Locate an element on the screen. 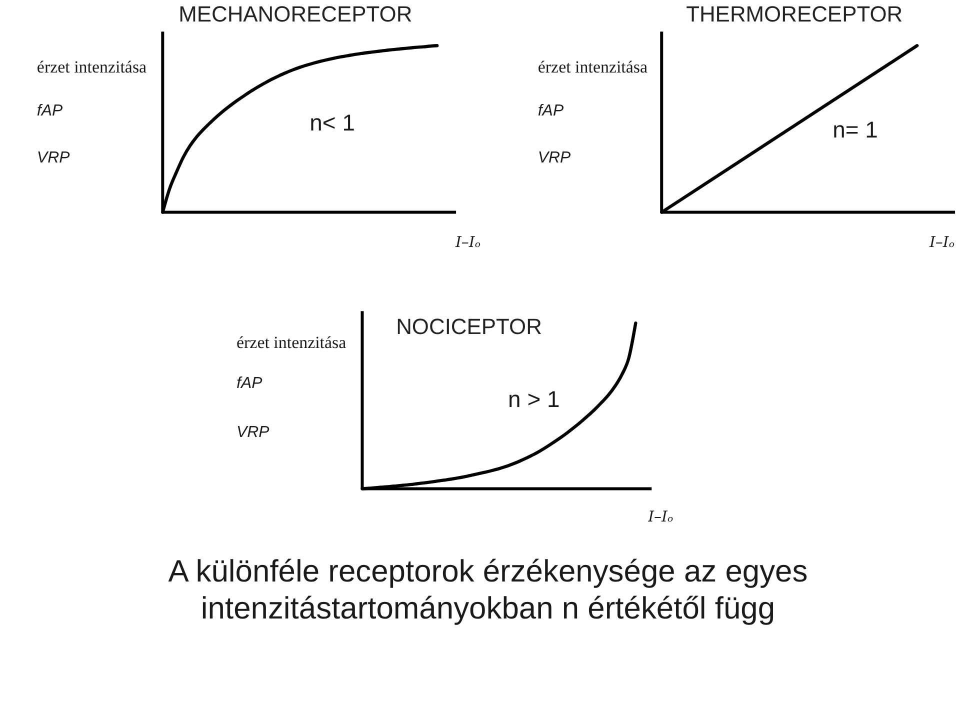 The width and height of the screenshot is (960, 714). annotation: n > 1 is located at coordinates (534, 399).